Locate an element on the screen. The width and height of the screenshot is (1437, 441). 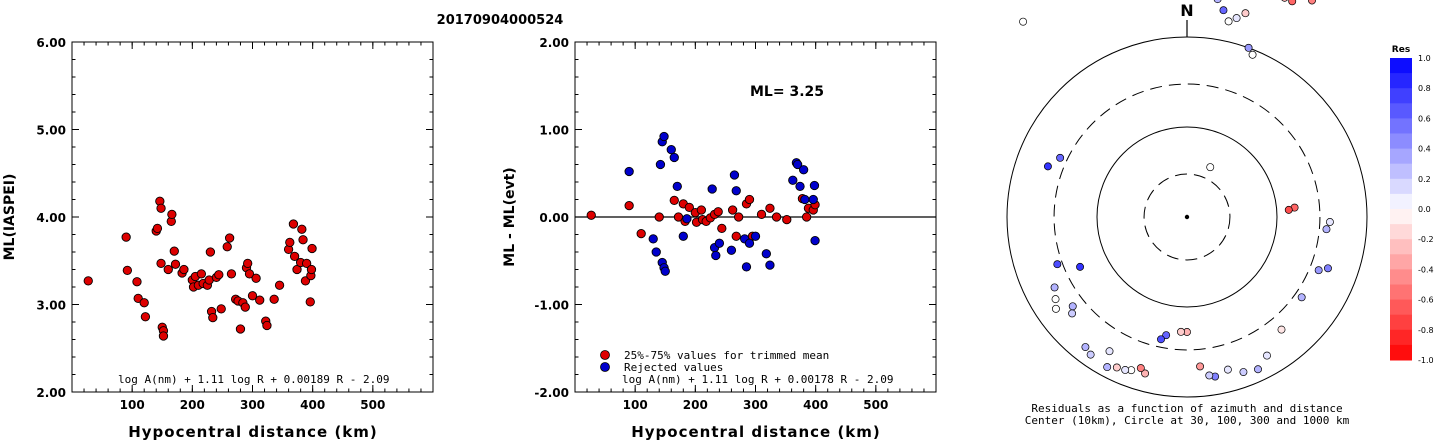
legend-trimmed-label: 25%-75% values for trimmed mean is located at coordinates (726, 355).